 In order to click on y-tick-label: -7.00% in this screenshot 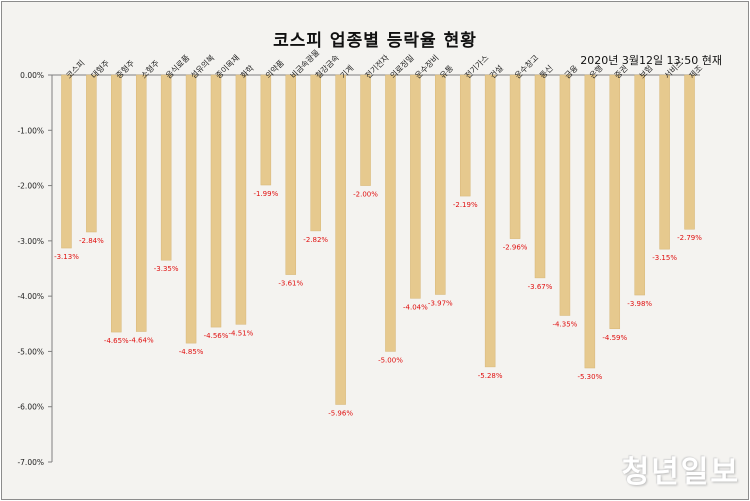, I will do `click(30, 462)`.